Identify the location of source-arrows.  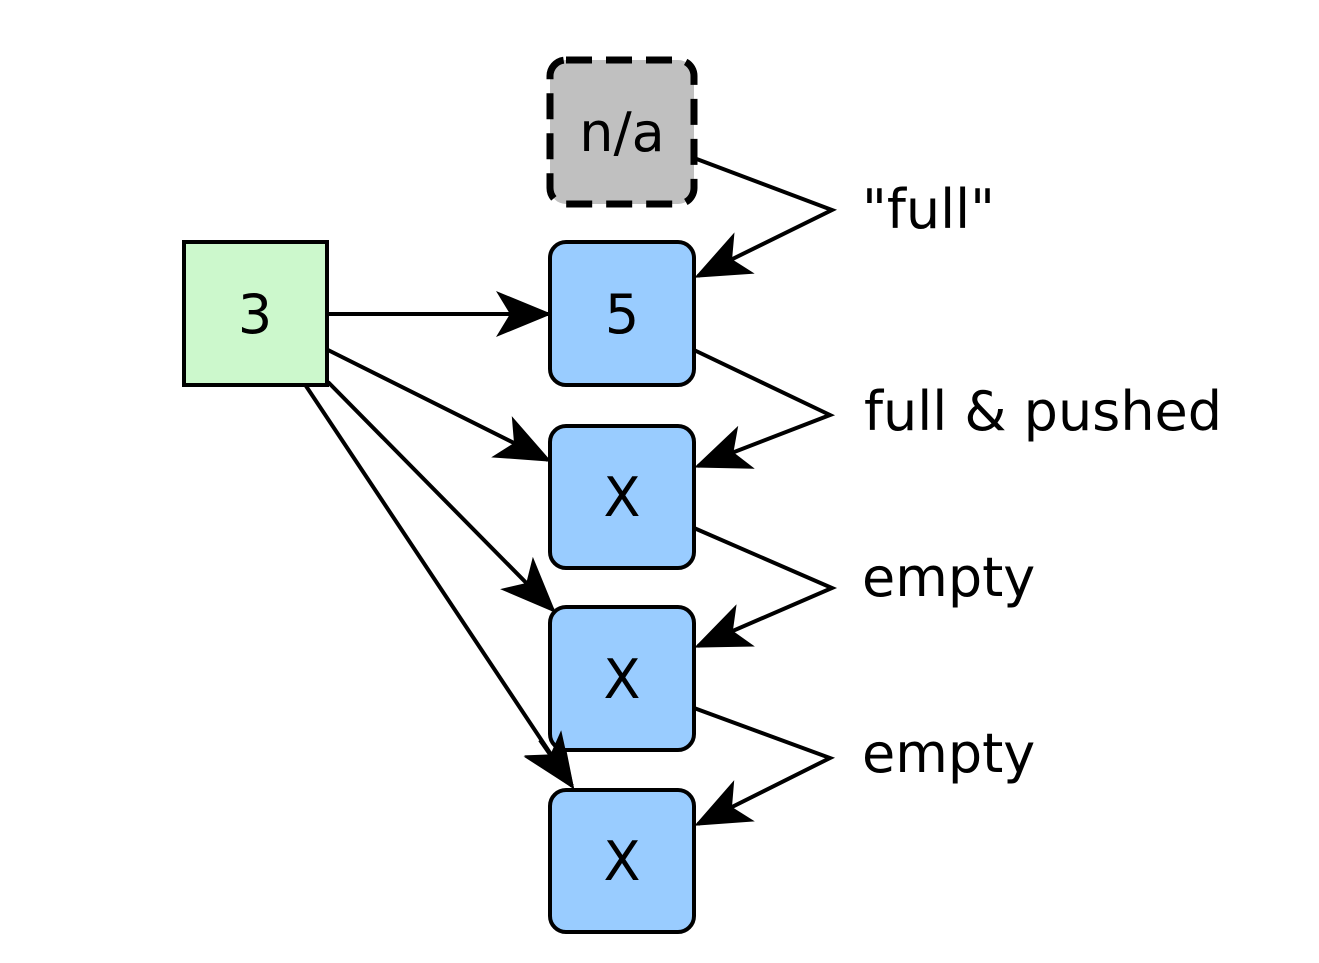
(439, 540).